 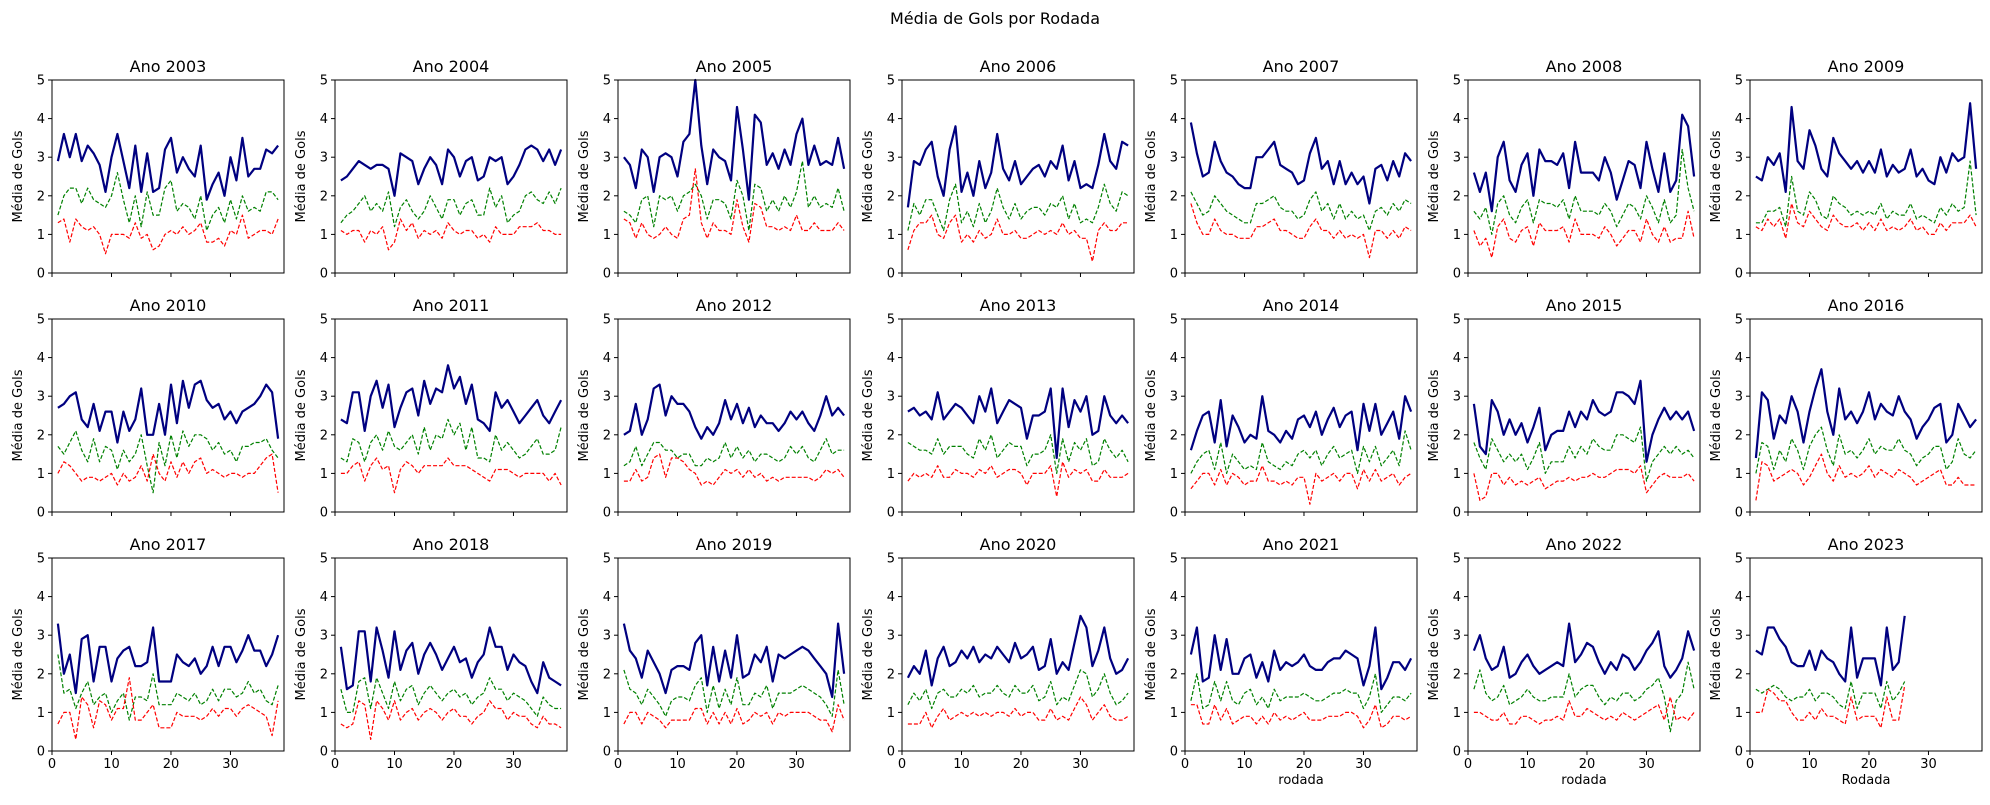 What do you see at coordinates (451, 66) in the screenshot?
I see `panel-title: Ano 2004` at bounding box center [451, 66].